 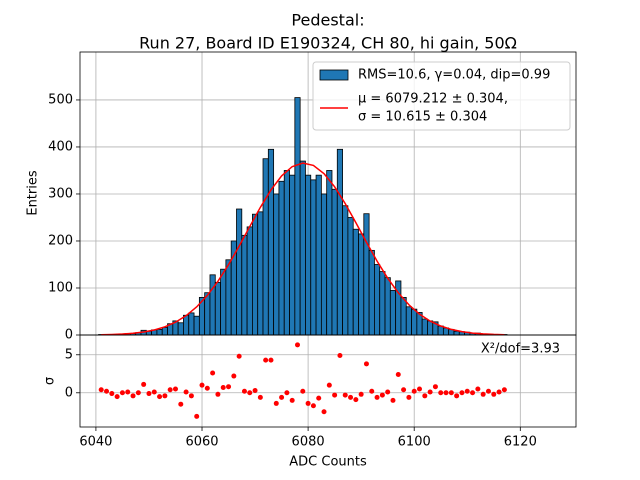 I want to click on legend-label: RMS=10.6, γ=0.04, dip=0.99, so click(x=454, y=75).